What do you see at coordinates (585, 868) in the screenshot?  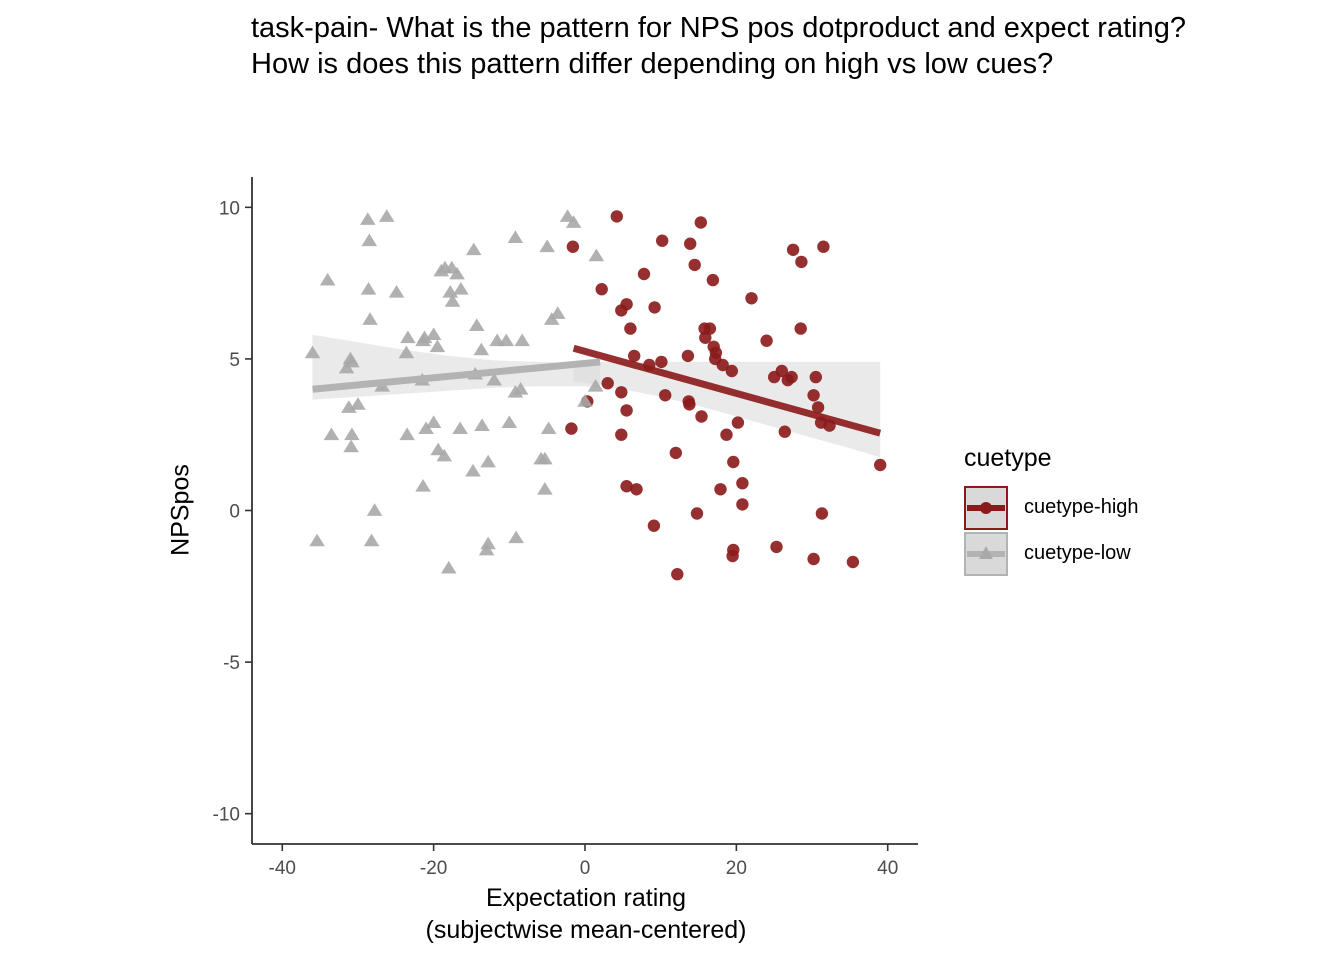 I see `x-tick-label-0: 0` at bounding box center [585, 868].